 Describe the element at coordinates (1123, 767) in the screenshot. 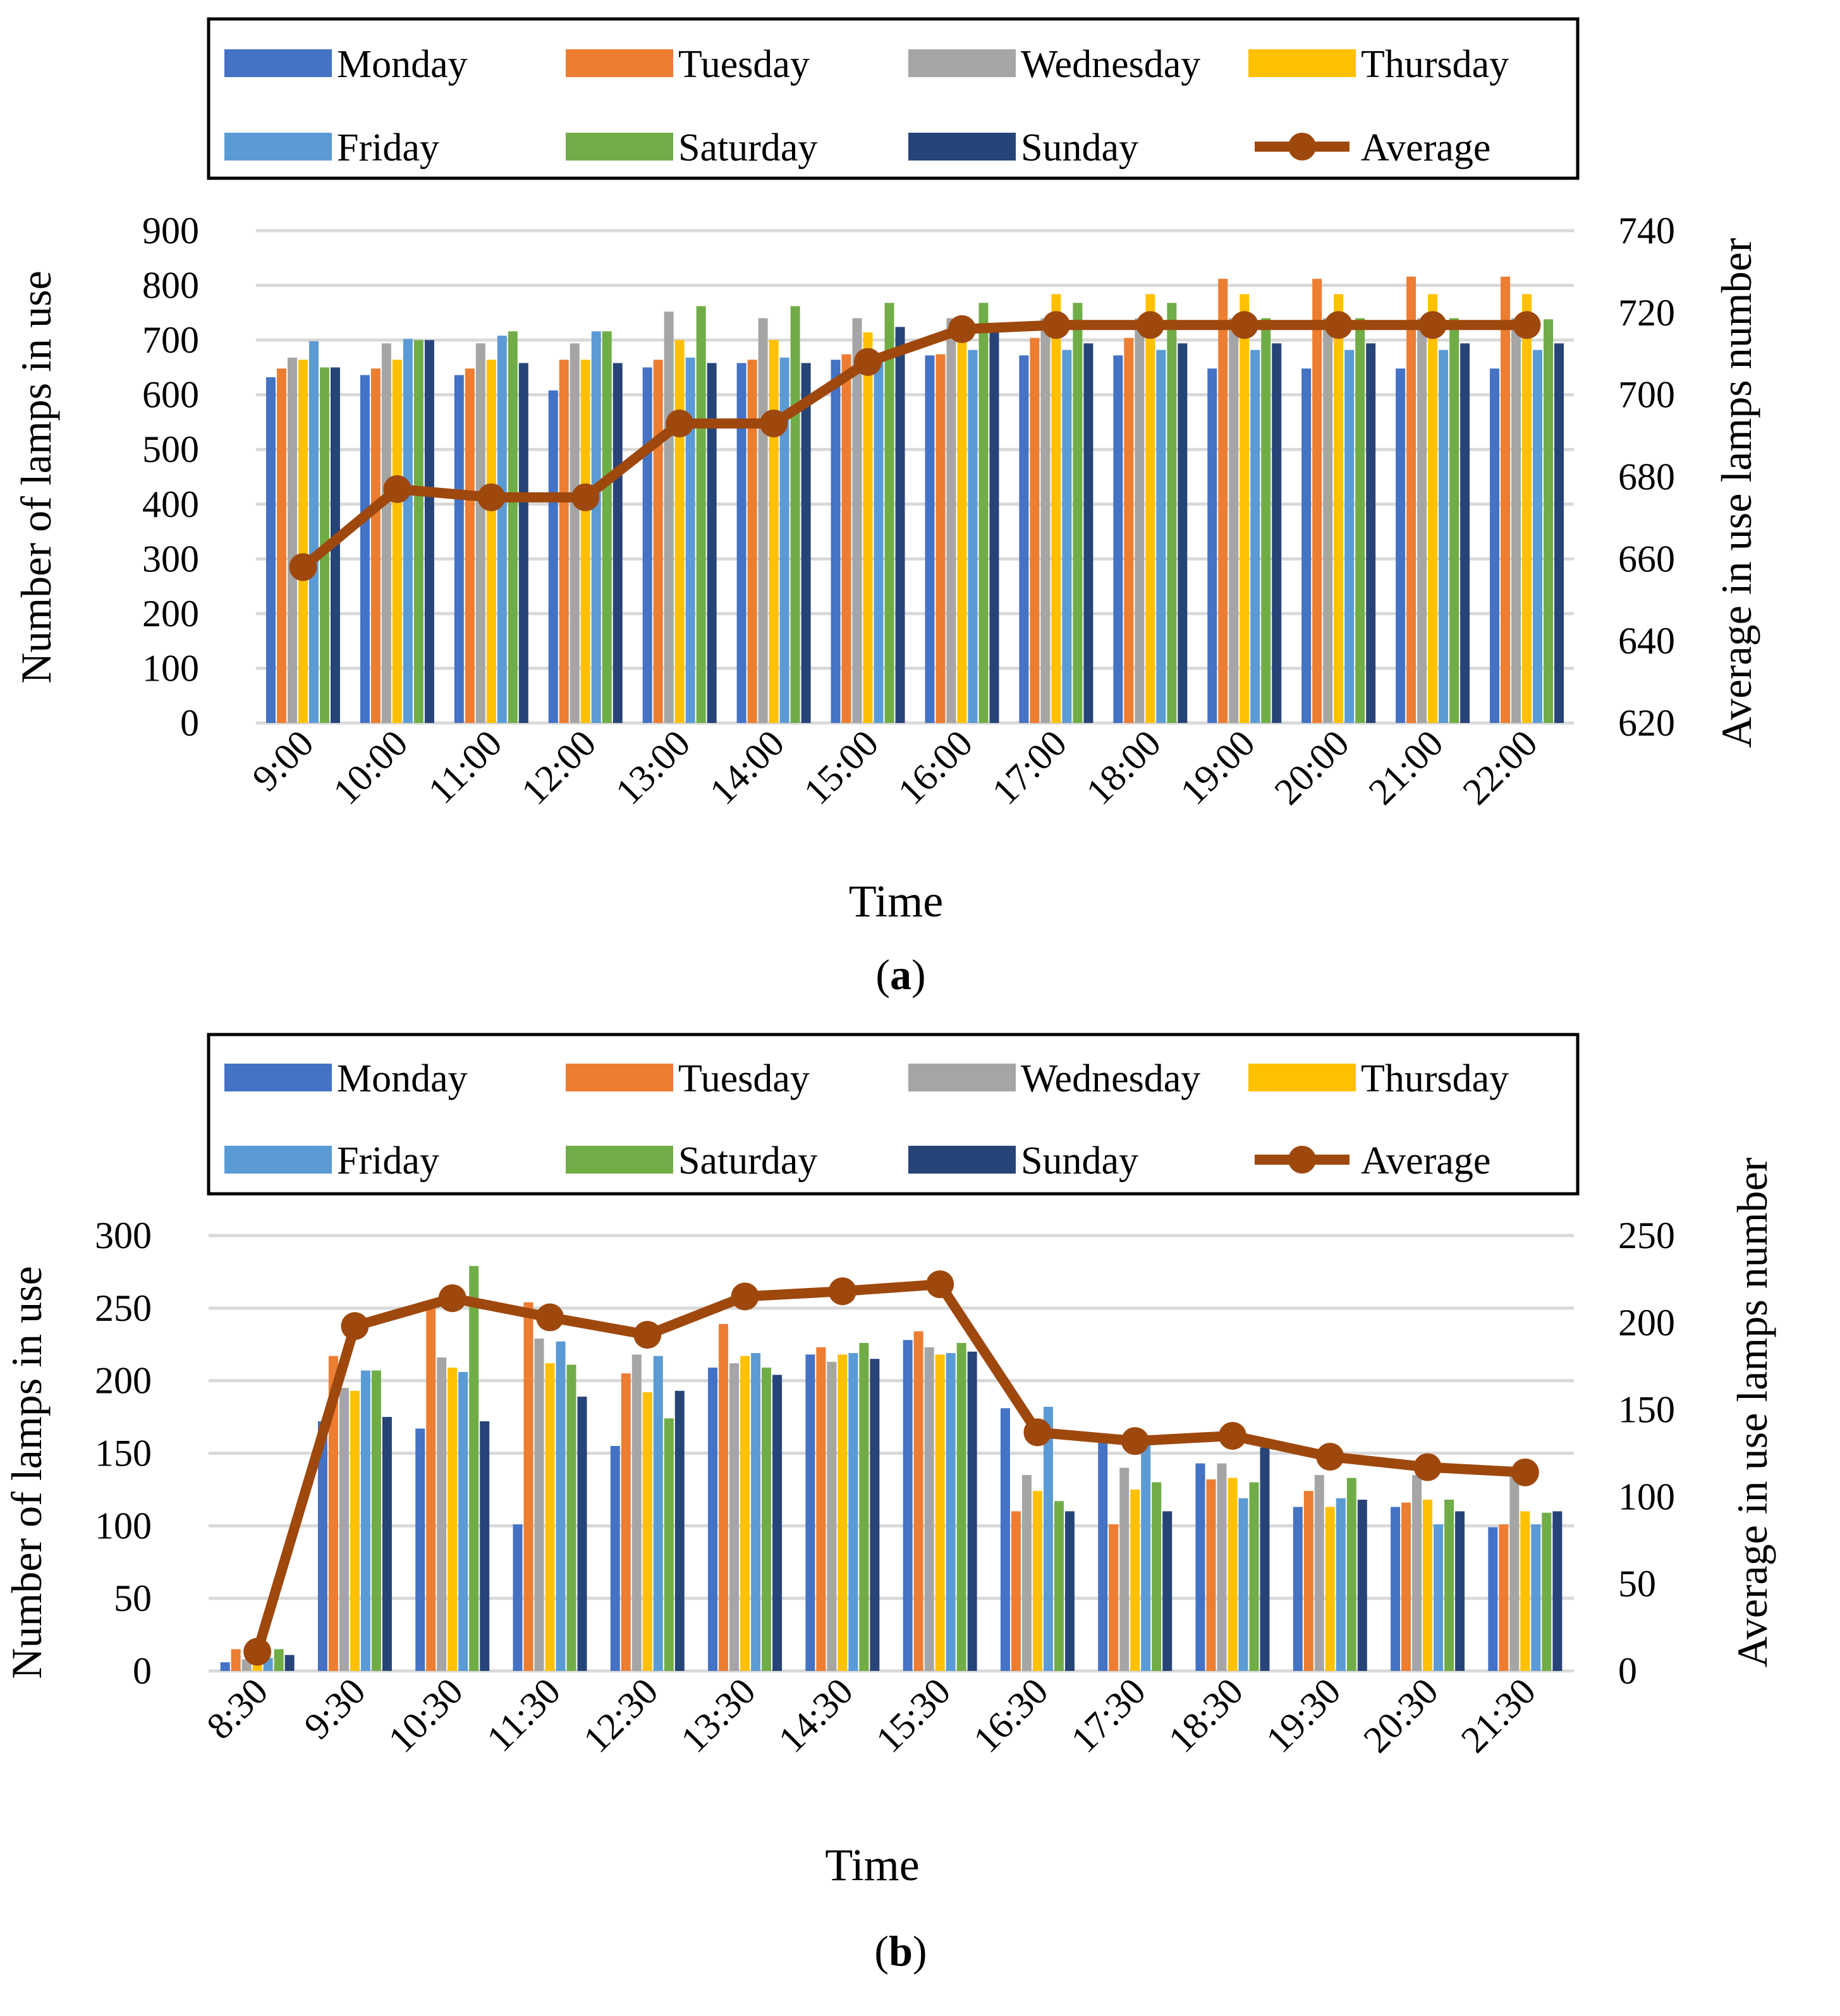

I see `x-tick-label: 18:00` at that location.